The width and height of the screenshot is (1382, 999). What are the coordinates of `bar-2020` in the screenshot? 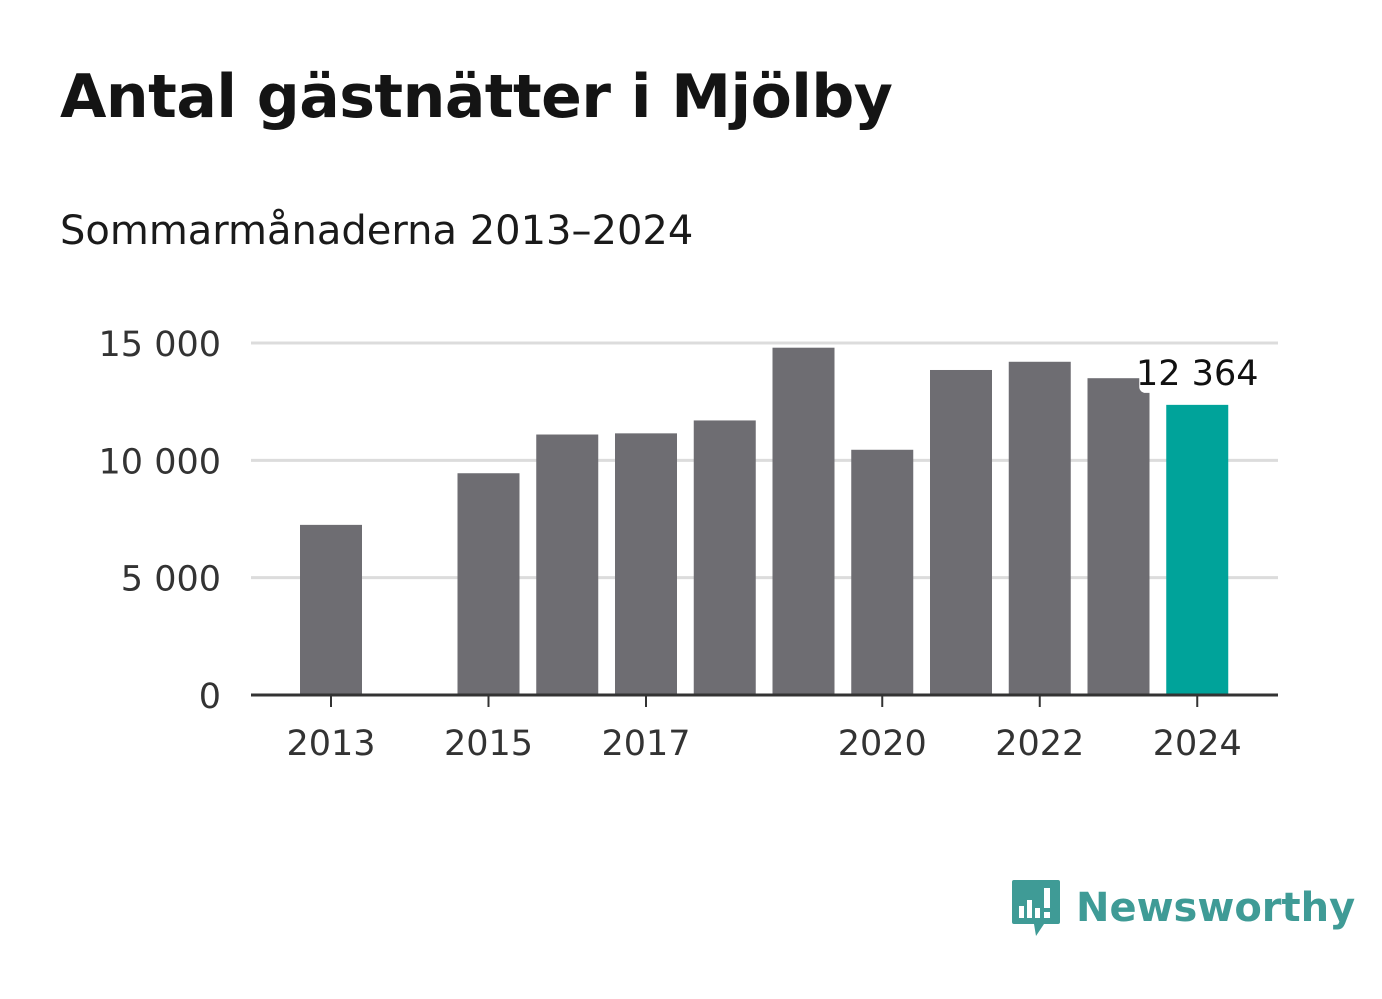 It's located at (882, 572).